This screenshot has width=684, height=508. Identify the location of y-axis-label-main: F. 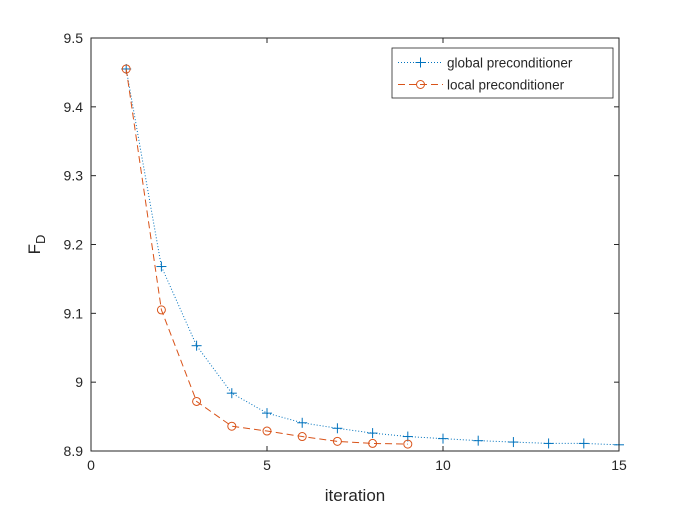
(34, 249).